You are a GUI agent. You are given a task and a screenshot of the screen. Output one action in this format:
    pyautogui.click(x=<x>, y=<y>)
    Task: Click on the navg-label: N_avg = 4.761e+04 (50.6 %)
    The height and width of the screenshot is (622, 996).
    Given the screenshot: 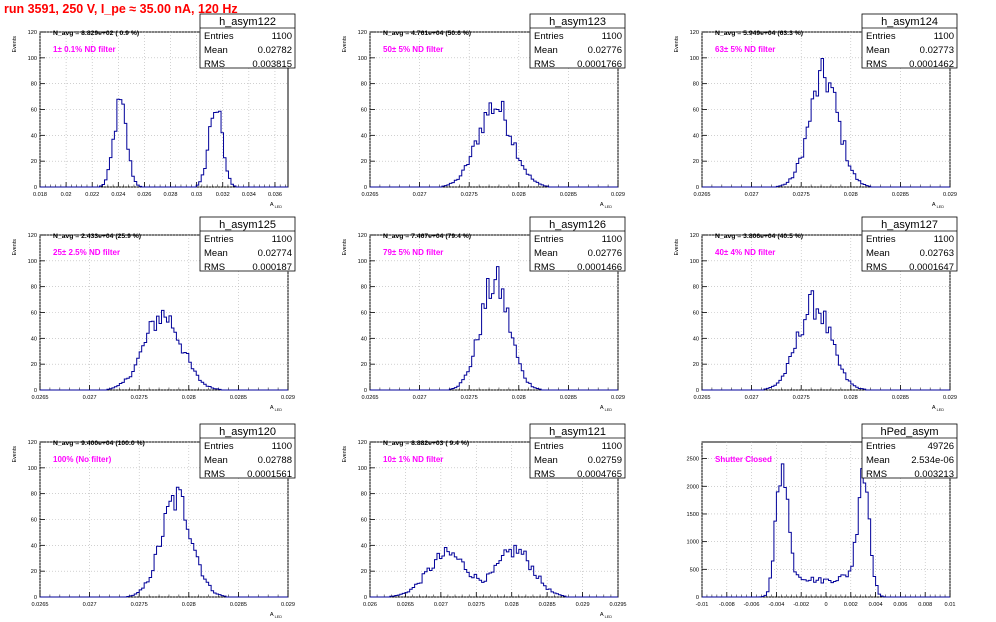 What is the action you would take?
    pyautogui.click(x=427, y=33)
    